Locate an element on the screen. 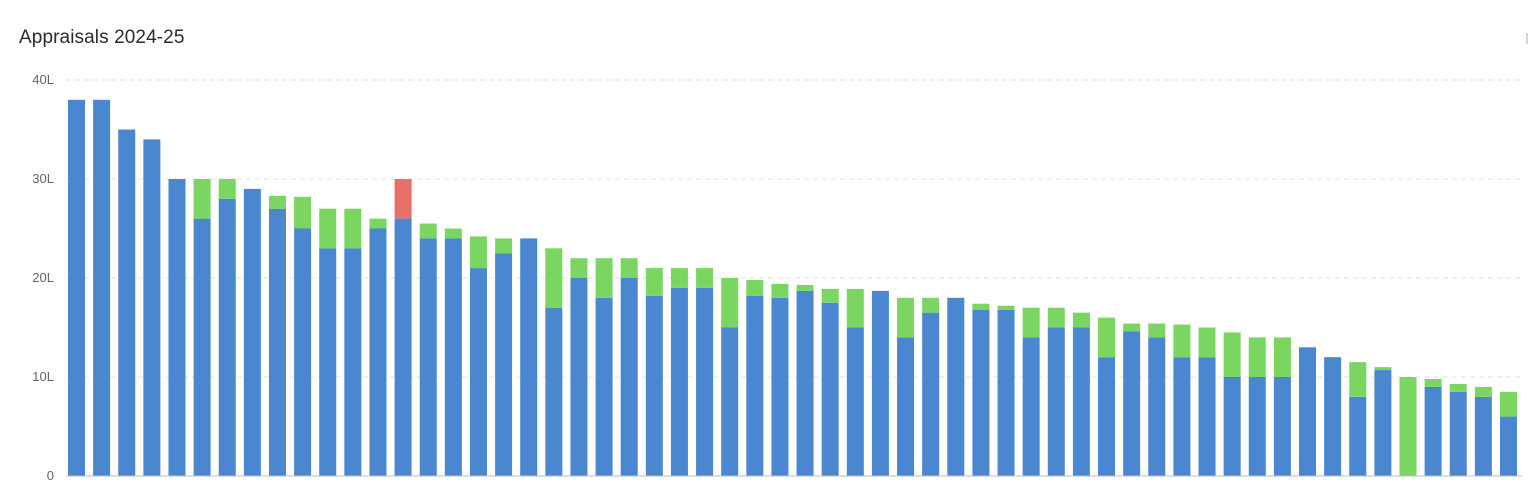 The width and height of the screenshot is (1540, 498). y-tick-label: 40L is located at coordinates (43, 79).